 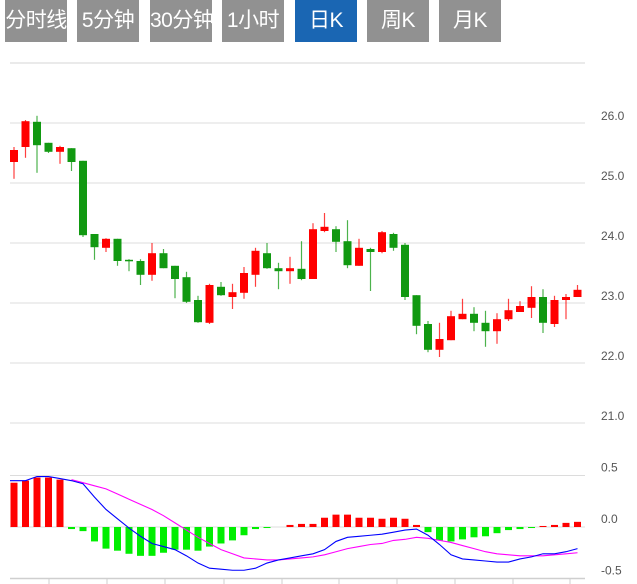 I want to click on price-tick-label: 23.0, so click(x=613, y=296).